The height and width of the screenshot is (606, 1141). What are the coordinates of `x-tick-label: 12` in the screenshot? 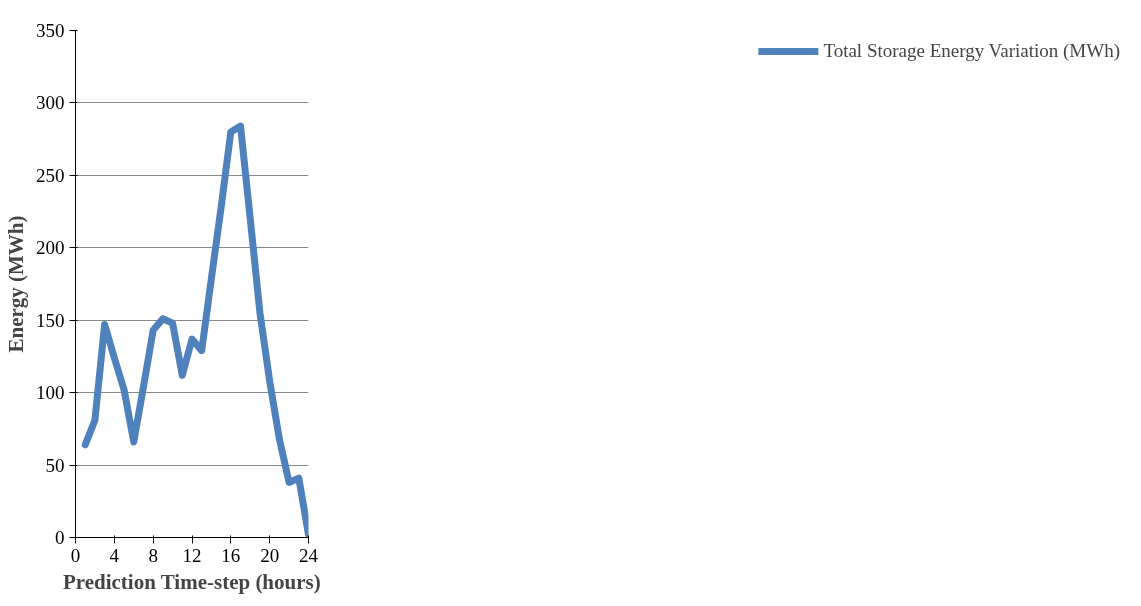 It's located at (192, 555).